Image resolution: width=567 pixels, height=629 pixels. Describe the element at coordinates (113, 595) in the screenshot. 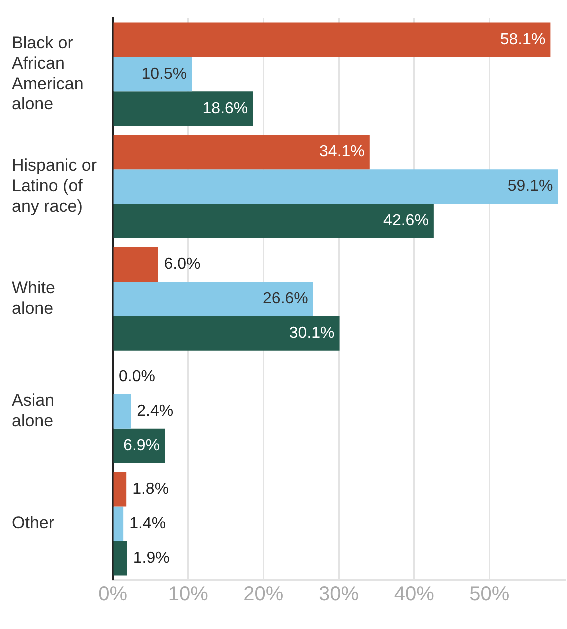

I see `x-tick-label: 0%` at that location.